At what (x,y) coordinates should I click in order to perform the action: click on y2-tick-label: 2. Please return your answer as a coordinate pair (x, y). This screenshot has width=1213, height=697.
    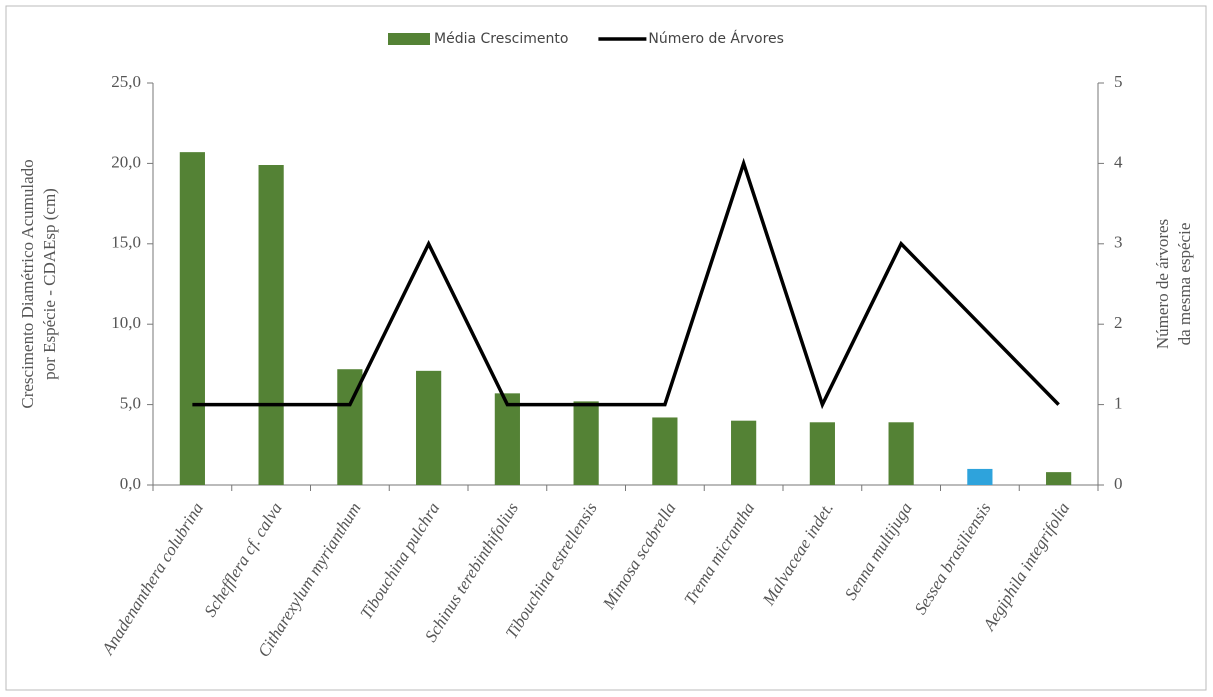
    Looking at the image, I should click on (1118, 322).